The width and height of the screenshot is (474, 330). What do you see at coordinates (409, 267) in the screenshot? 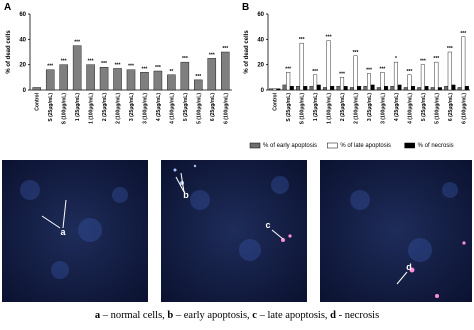
I see `image-label: d` at bounding box center [409, 267].